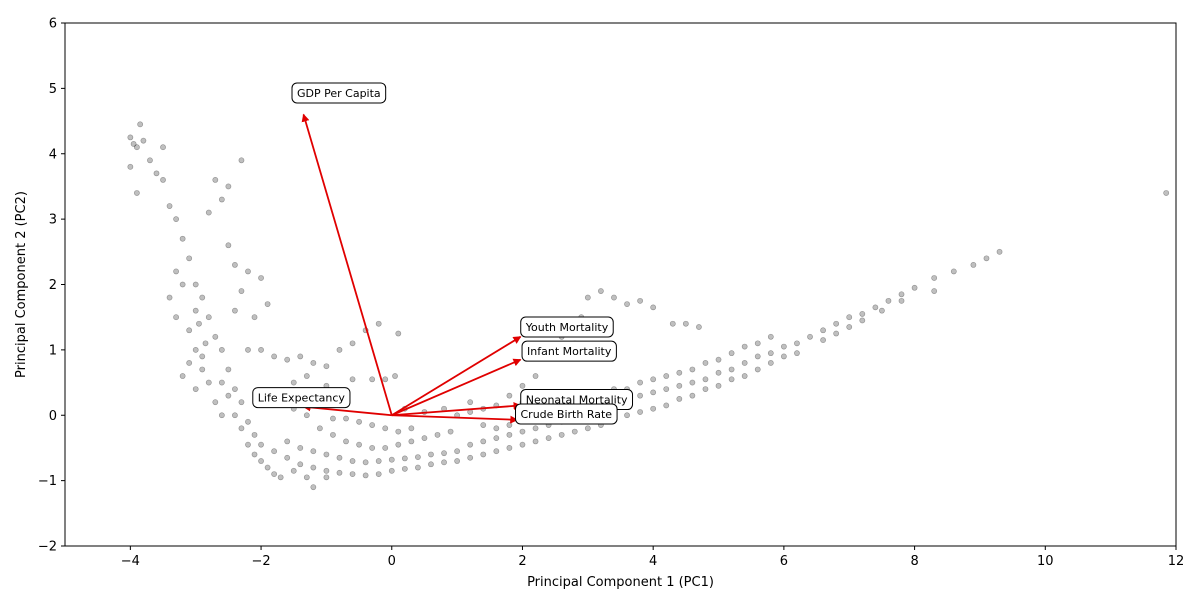 The image size is (1200, 600). I want to click on loading-label: Infant Mortality, so click(569, 351).